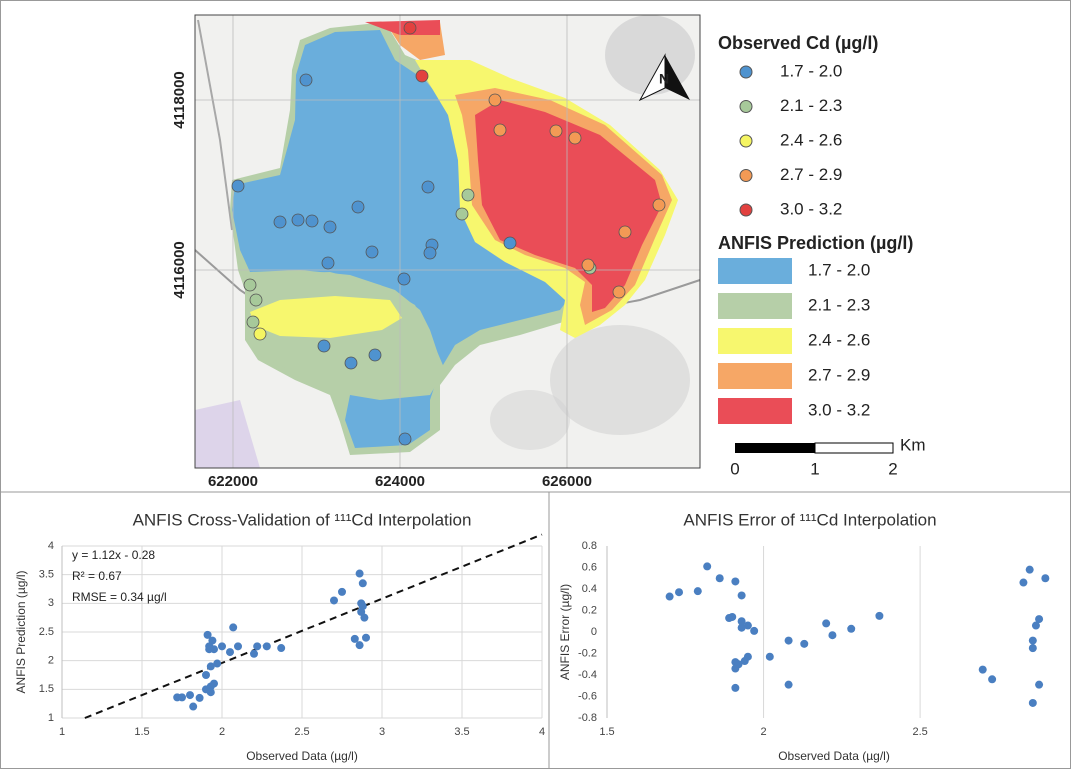 This screenshot has height=774, width=1071. What do you see at coordinates (919, 732) in the screenshot?
I see `x-tick-label: 2.5` at bounding box center [919, 732].